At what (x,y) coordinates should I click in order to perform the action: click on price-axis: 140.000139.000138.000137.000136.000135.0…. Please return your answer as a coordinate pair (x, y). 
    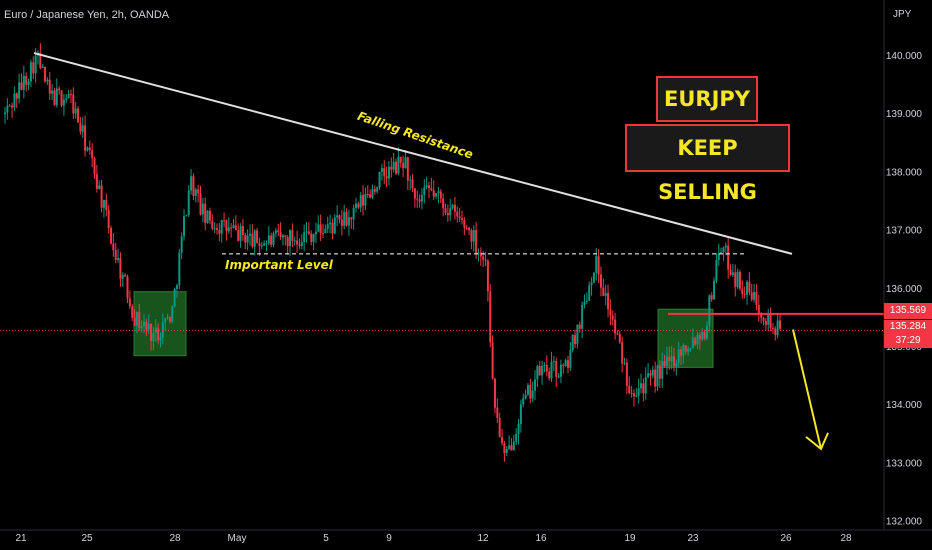
    Looking at the image, I should click on (902, 265).